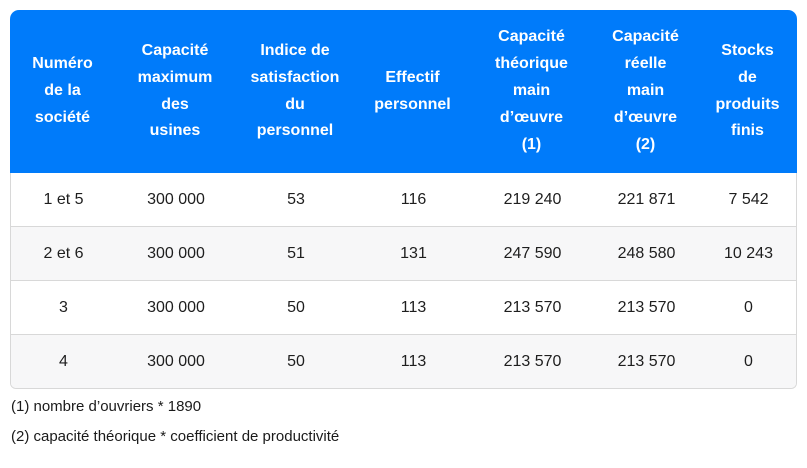 The image size is (807, 468). I want to click on table-cell: 1 et 5, so click(63, 199).